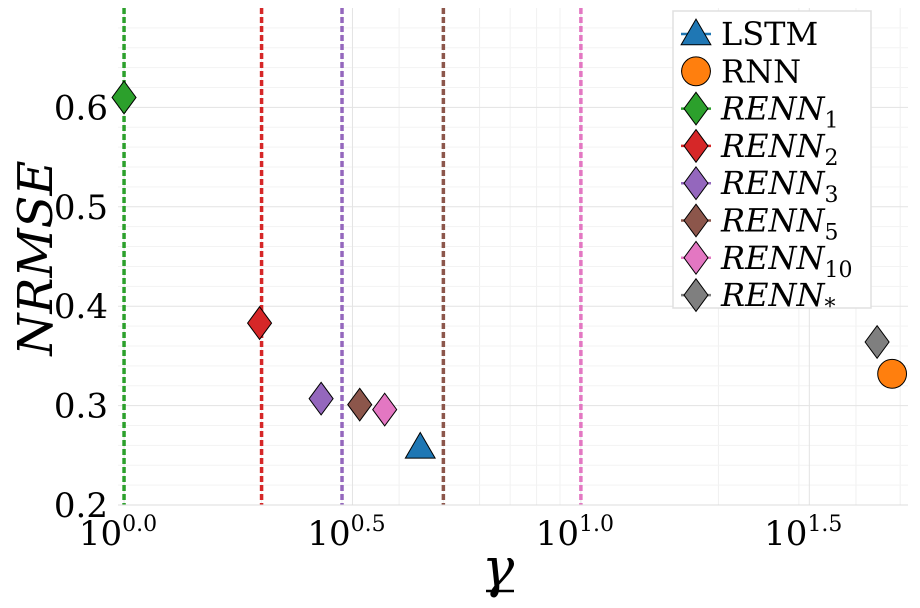 Image resolution: width=920 pixels, height=608 pixels. Describe the element at coordinates (779, 224) in the screenshot. I see `legend-label: RENN5` at that location.